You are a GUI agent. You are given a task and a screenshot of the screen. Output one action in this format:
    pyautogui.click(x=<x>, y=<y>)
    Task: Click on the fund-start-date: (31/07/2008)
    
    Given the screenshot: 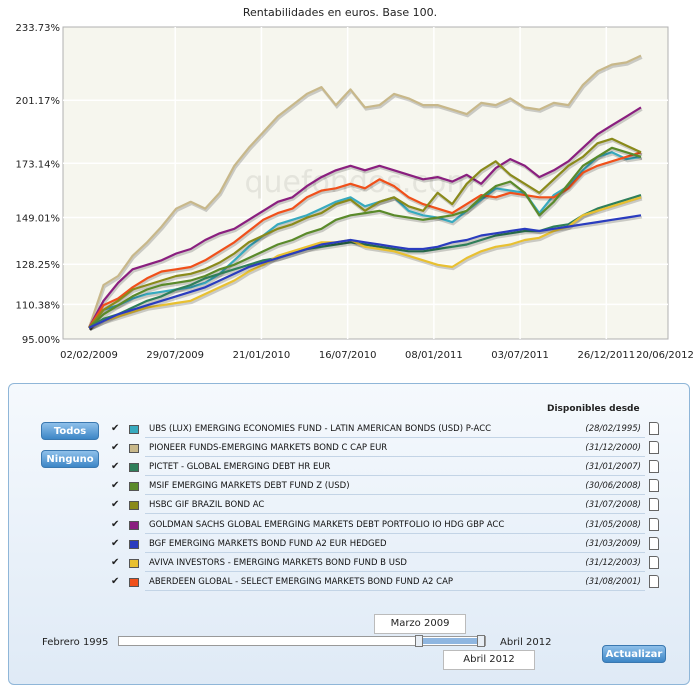 What is the action you would take?
    pyautogui.click(x=613, y=505)
    